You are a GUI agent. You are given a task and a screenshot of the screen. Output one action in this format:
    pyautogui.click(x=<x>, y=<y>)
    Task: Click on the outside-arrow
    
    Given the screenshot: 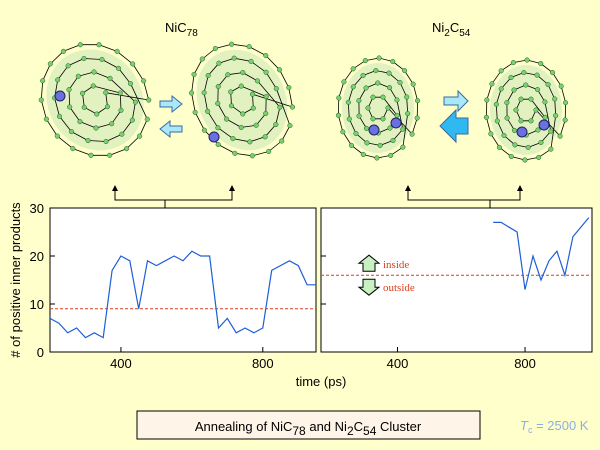 What is the action you would take?
    pyautogui.click(x=369, y=287)
    